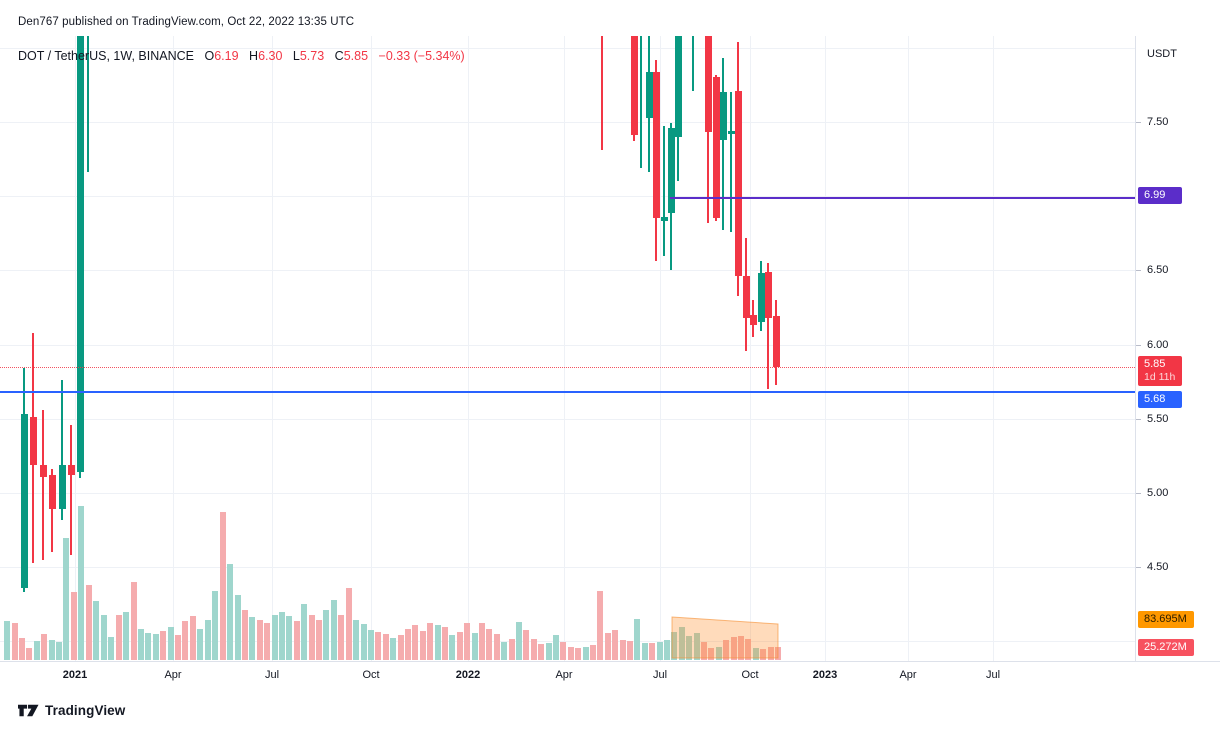  What do you see at coordinates (1160, 371) in the screenshot?
I see `last-price-label: 5.85 1d 11h` at bounding box center [1160, 371].